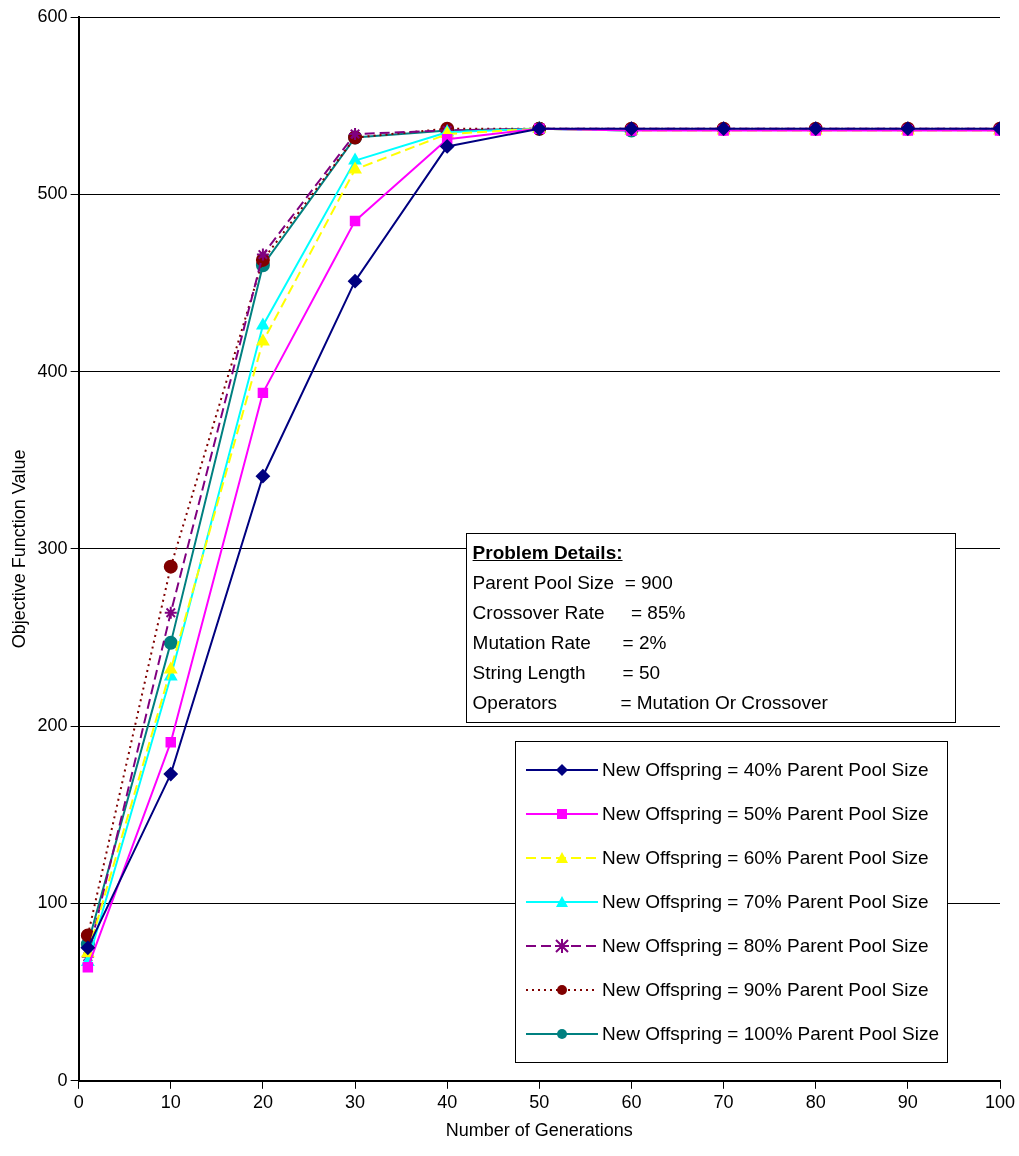  Describe the element at coordinates (539, 1101) in the screenshot. I see `x-tick-label: 50` at that location.